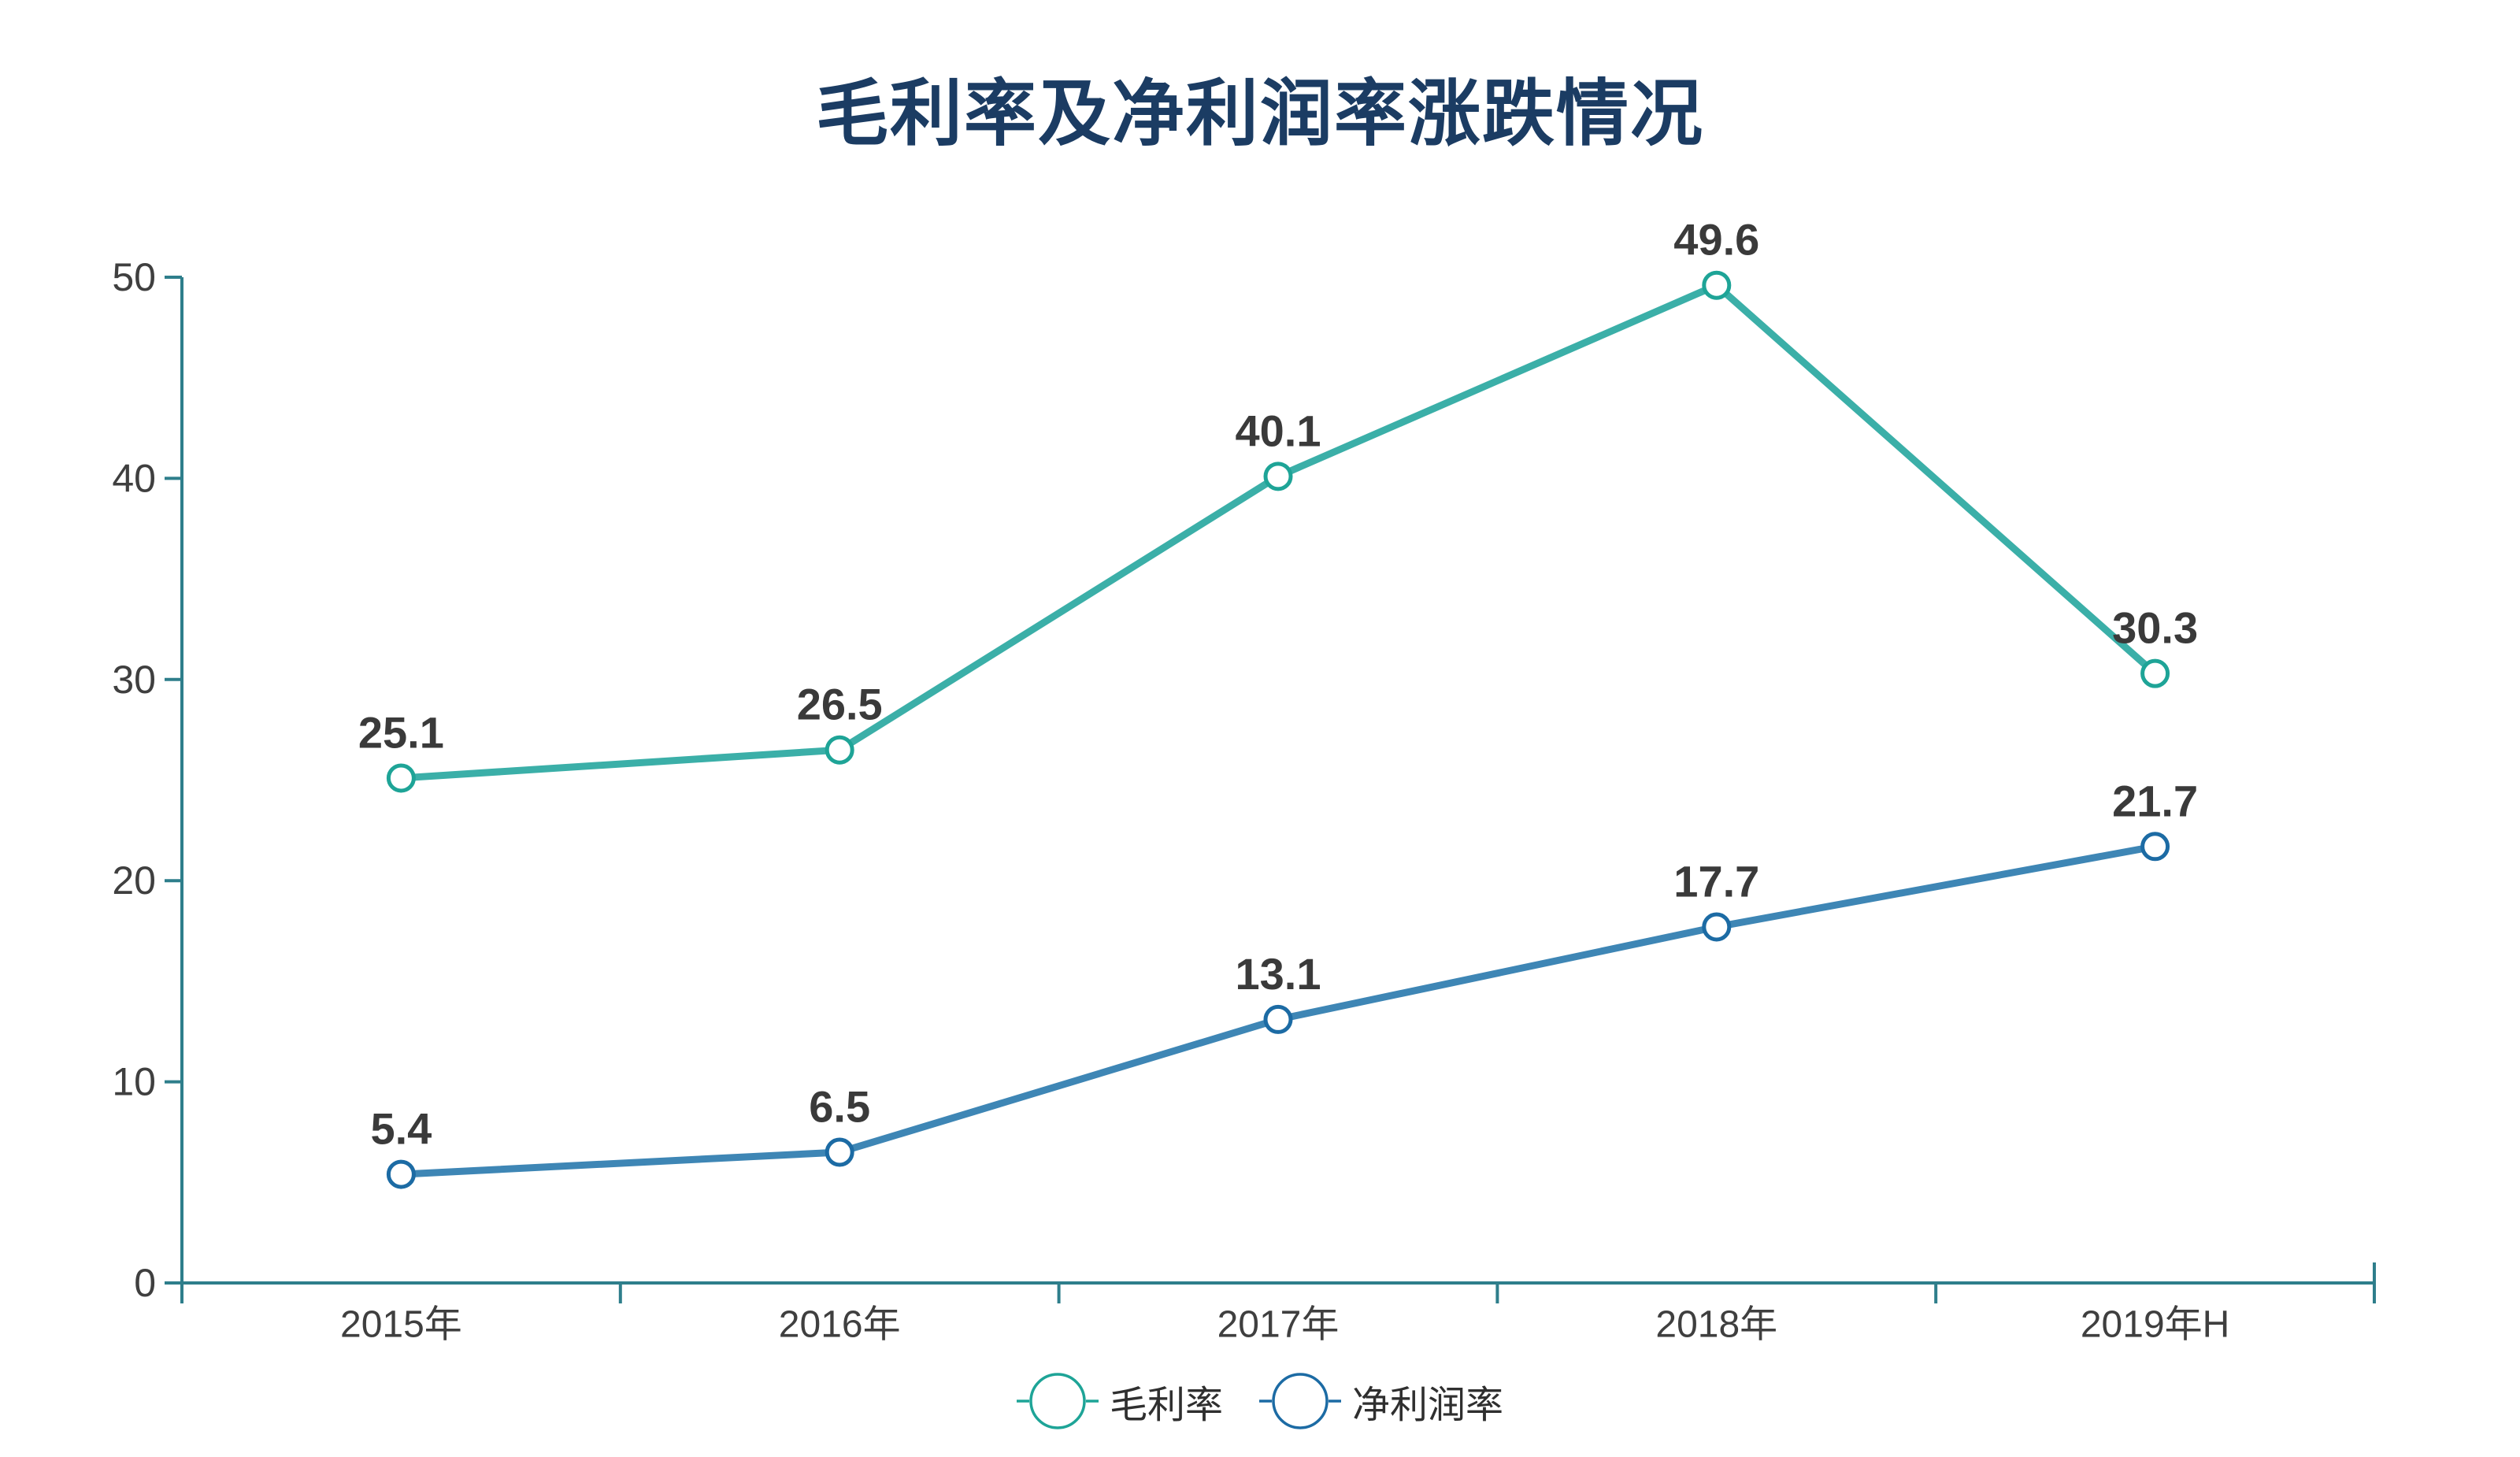 This screenshot has width=2520, height=1457. I want to click on data-point-label: 25.1, so click(401, 732).